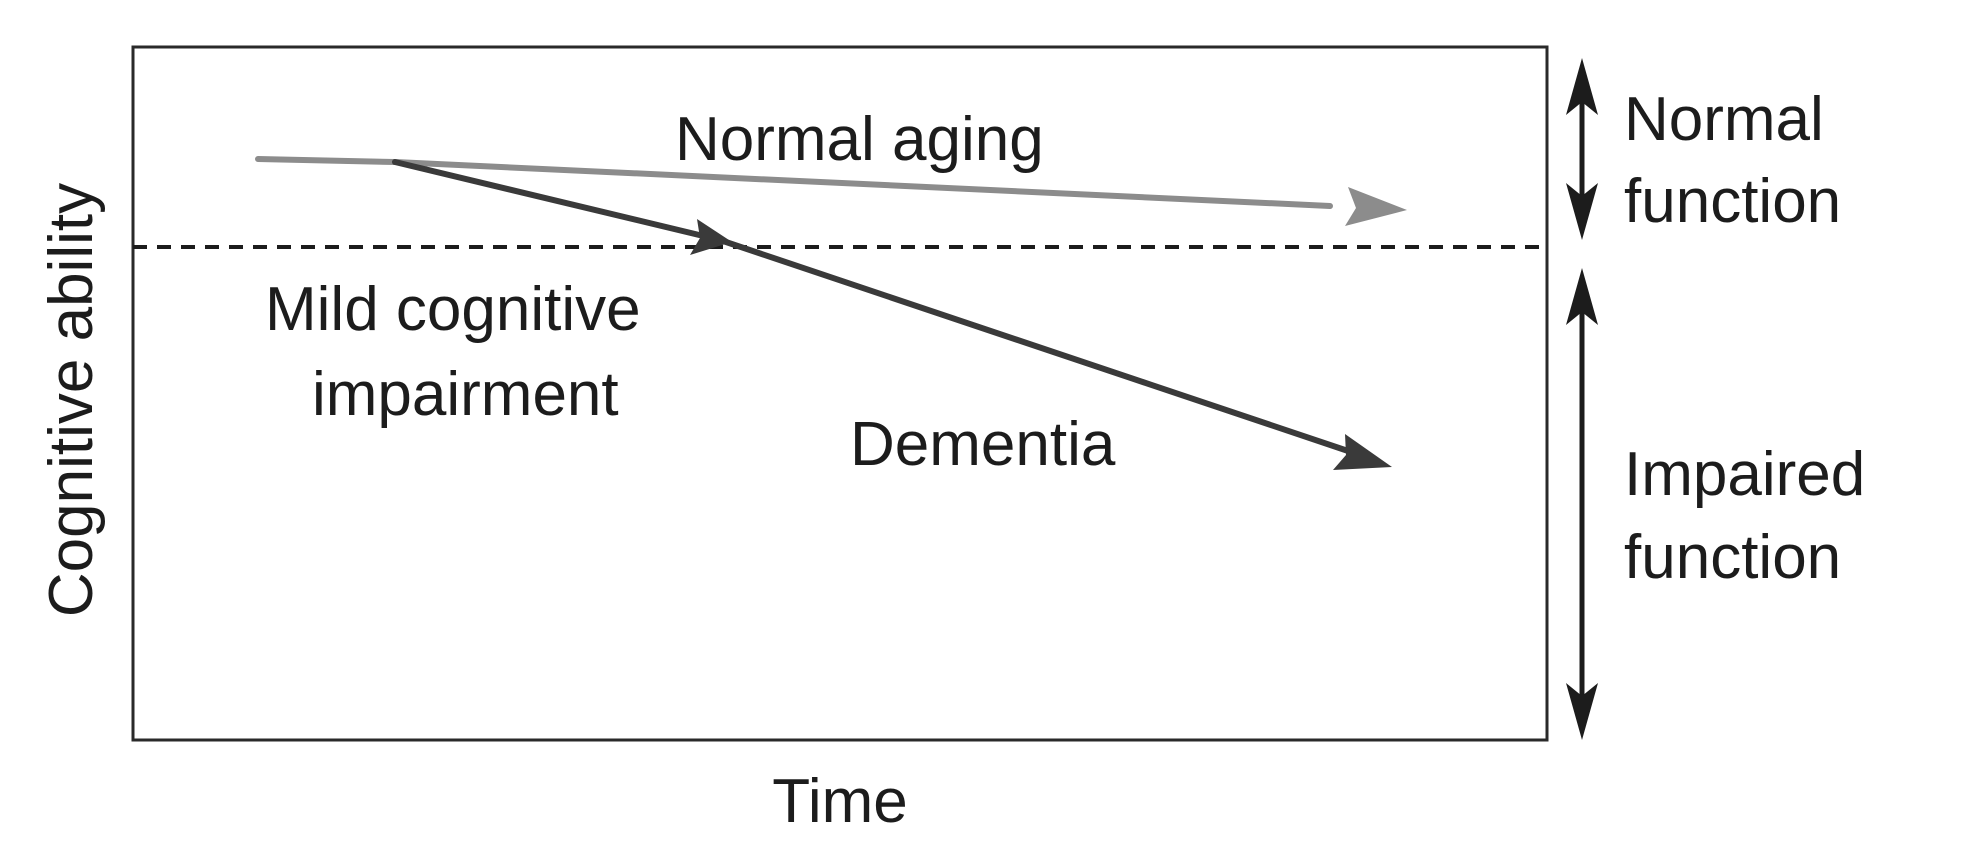 Image resolution: width=1982 pixels, height=845 pixels. Describe the element at coordinates (1582, 296) in the screenshot. I see `impaired-function-up-arrowhead` at that location.